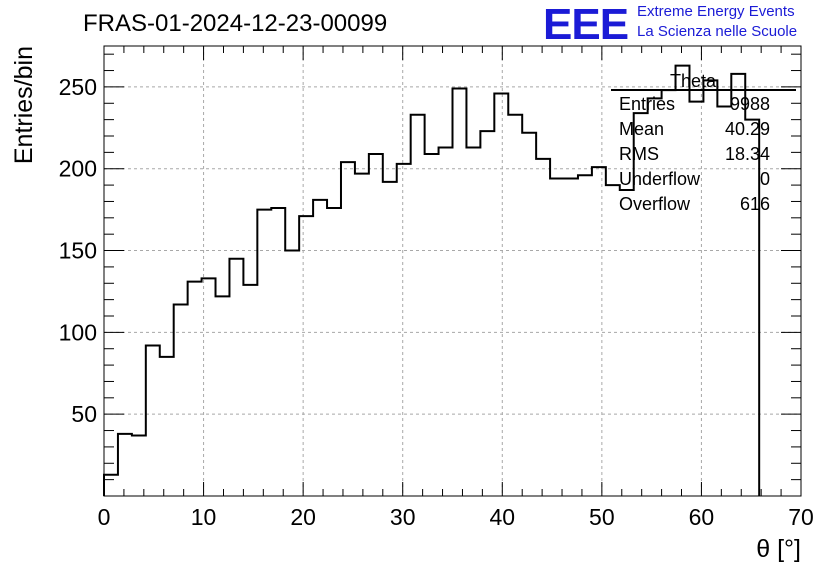  Describe the element at coordinates (747, 129) in the screenshot. I see `stats-value: 40.29` at that location.